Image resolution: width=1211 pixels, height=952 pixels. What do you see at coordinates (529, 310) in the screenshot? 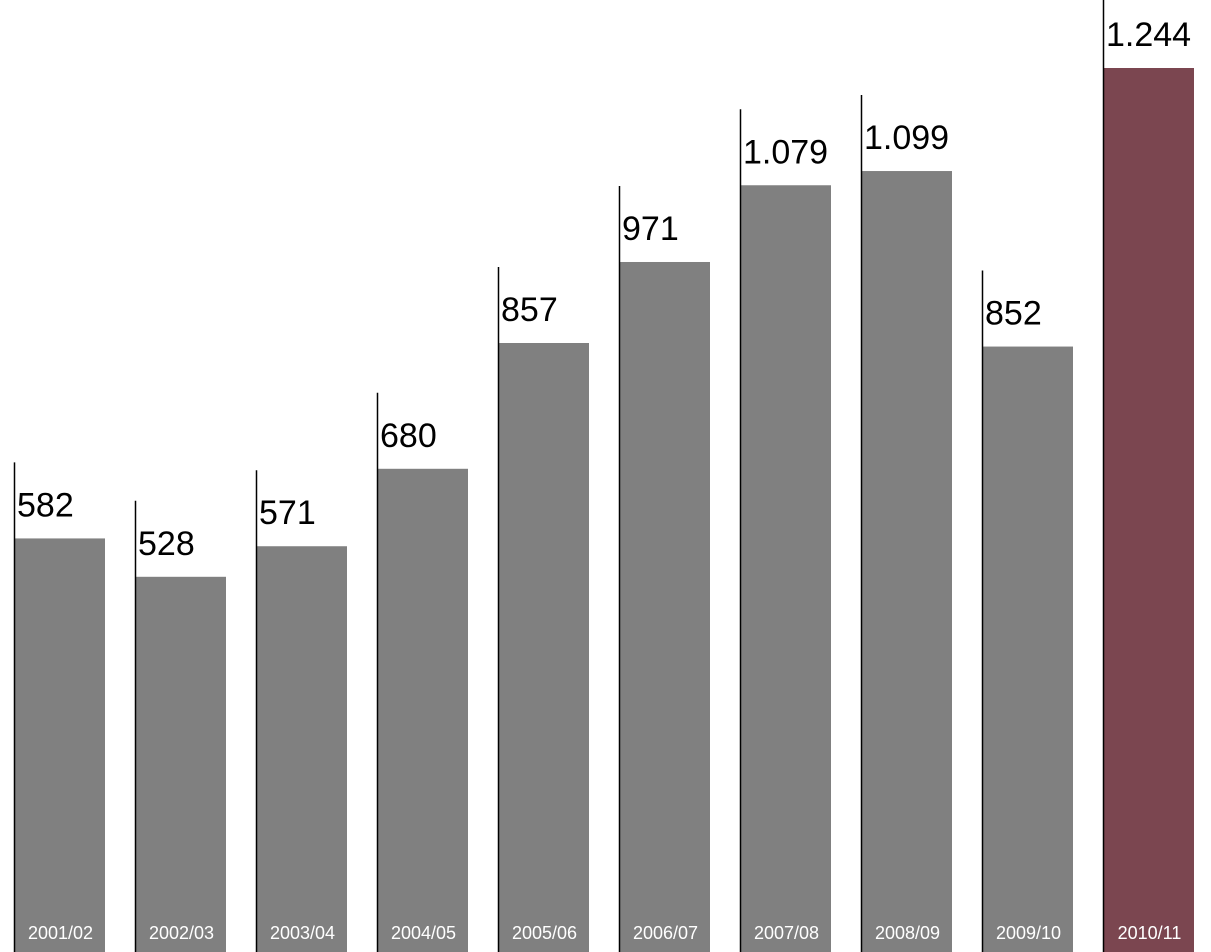
I see `value-label-2005/06: 857` at bounding box center [529, 310].